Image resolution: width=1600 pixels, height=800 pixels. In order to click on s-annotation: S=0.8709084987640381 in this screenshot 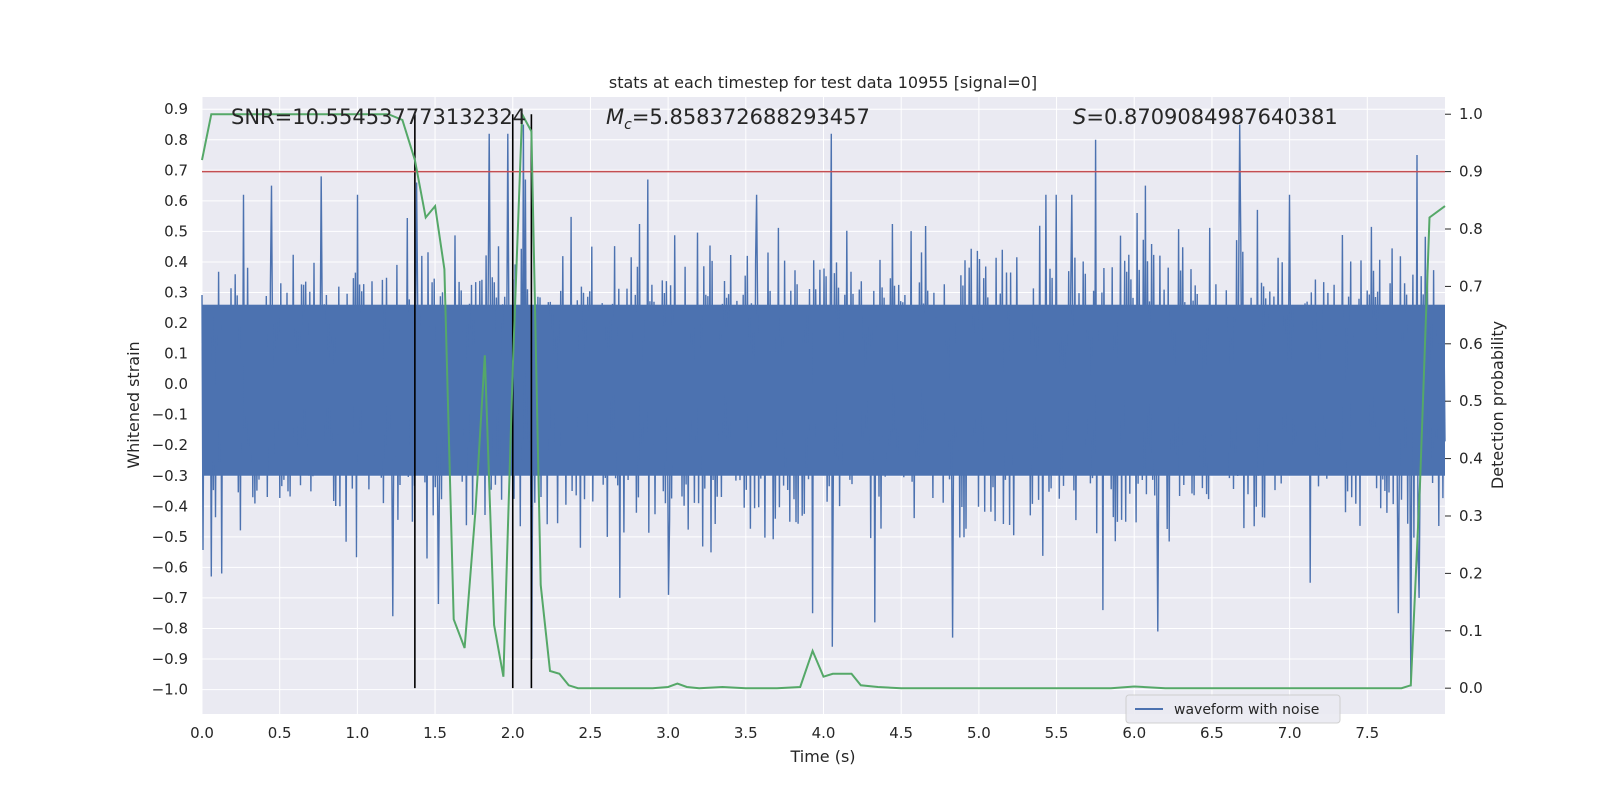, I will do `click(1205, 117)`.